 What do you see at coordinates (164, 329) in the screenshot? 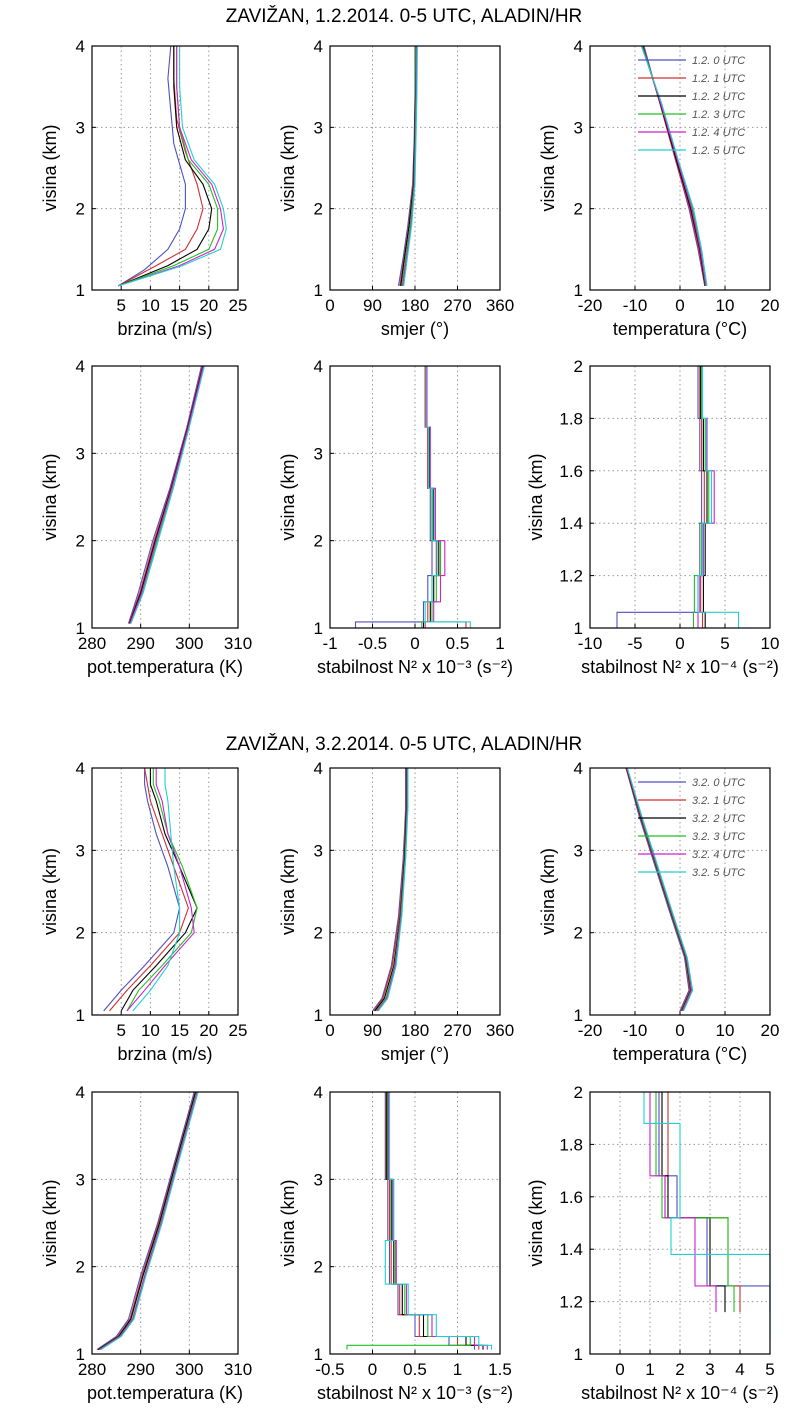
I see `x-axis-label: brzina (m/s)` at bounding box center [164, 329].